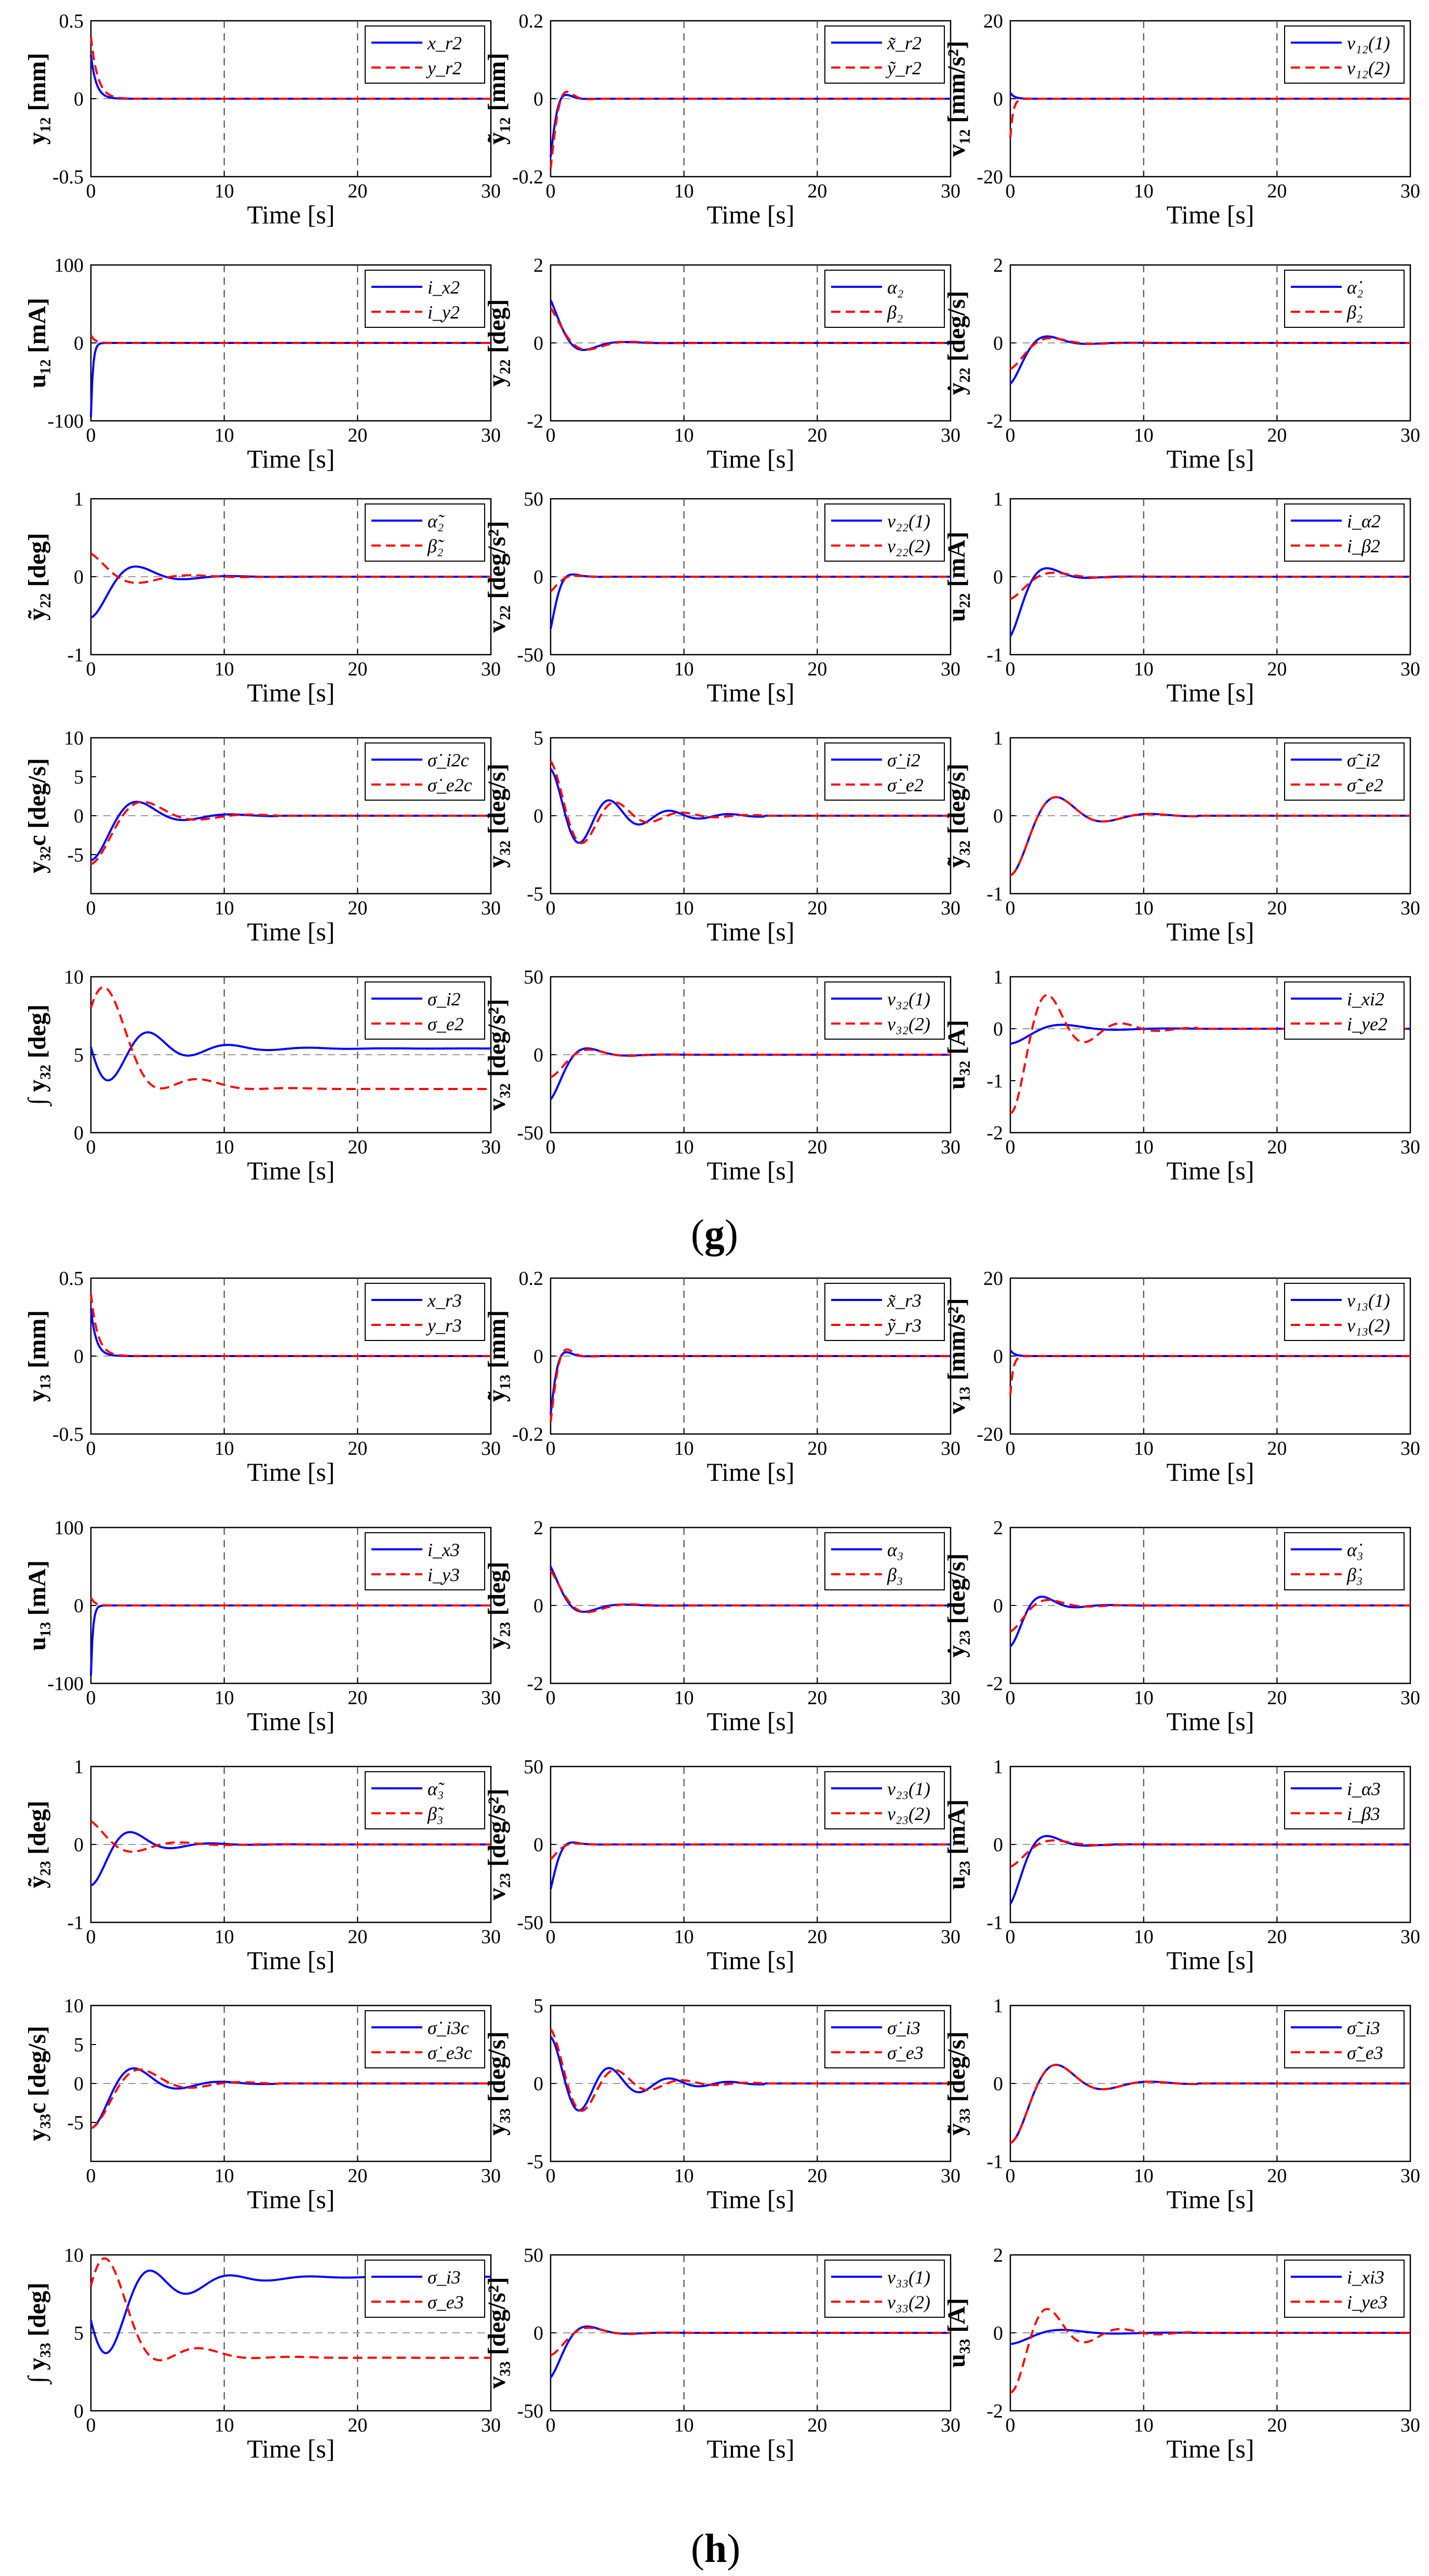 This screenshot has height=2576, width=1429. What do you see at coordinates (904, 43) in the screenshot?
I see `legend-entry: x̃_r2` at bounding box center [904, 43].